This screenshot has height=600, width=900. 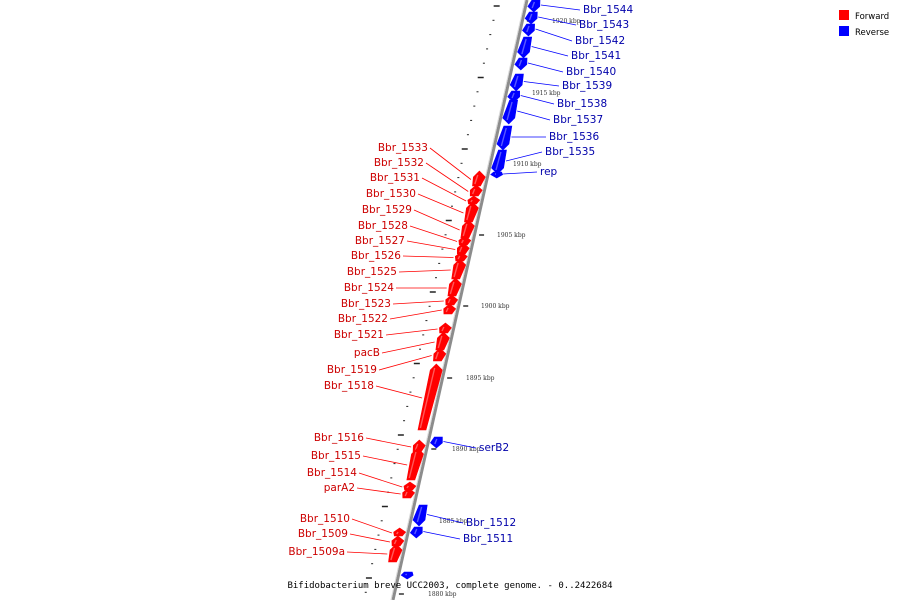 I want to click on kbp-label: 1920 kbp, so click(x=566, y=21).